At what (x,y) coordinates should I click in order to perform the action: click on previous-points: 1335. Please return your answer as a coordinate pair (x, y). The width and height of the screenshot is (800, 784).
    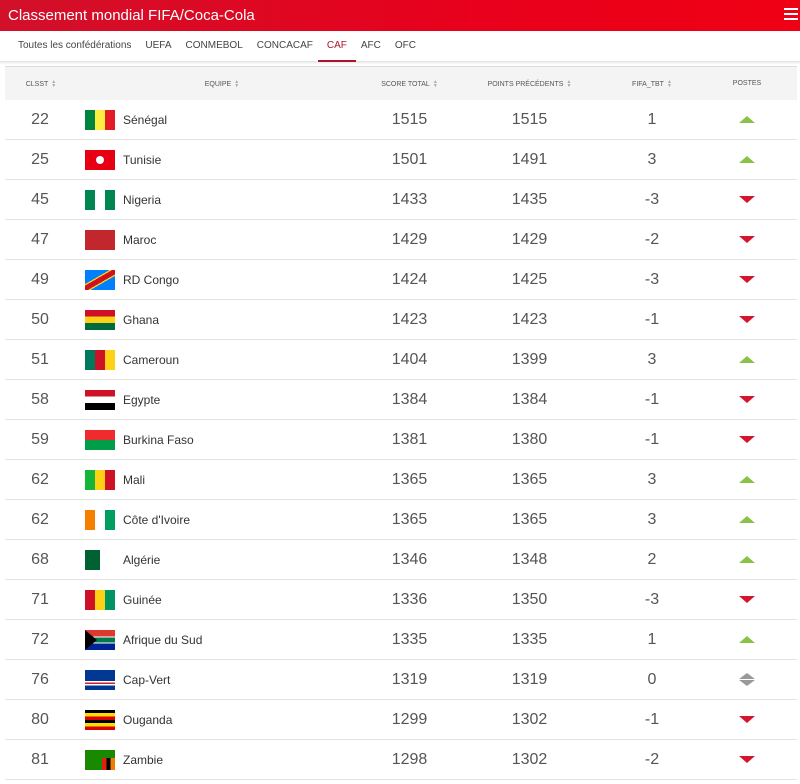
    Looking at the image, I should click on (529, 639).